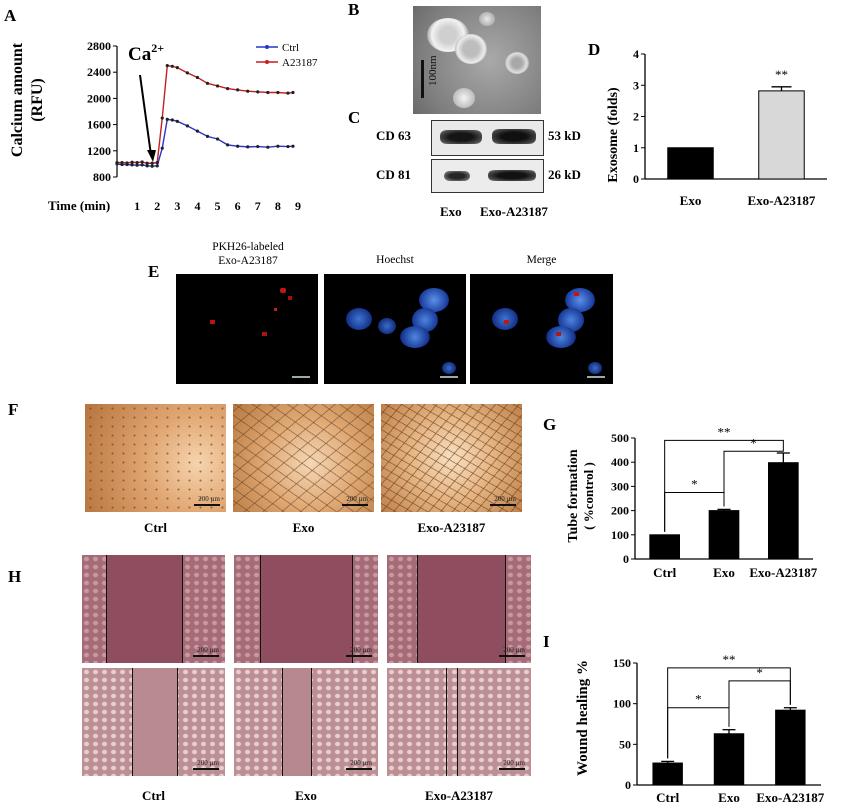 This screenshot has height=807, width=850. What do you see at coordinates (588, 496) in the screenshot?
I see `panel-g-ylabel-unit: ( %control )` at bounding box center [588, 496].